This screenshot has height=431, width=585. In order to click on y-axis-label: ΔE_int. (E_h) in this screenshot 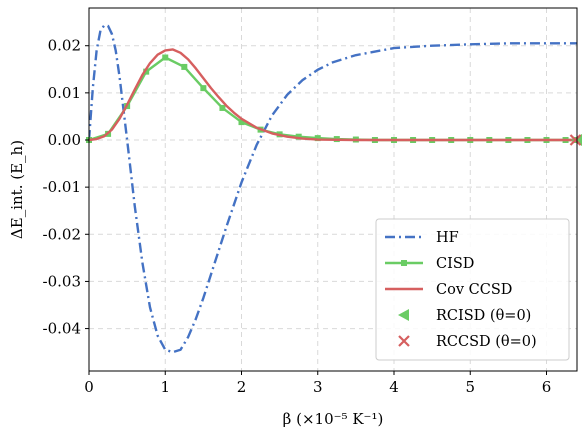, I will do `click(17, 189)`.